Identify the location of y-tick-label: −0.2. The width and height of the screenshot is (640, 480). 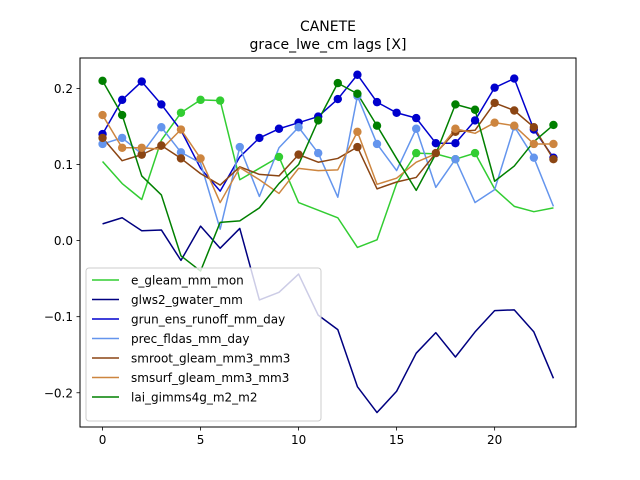
(58, 393).